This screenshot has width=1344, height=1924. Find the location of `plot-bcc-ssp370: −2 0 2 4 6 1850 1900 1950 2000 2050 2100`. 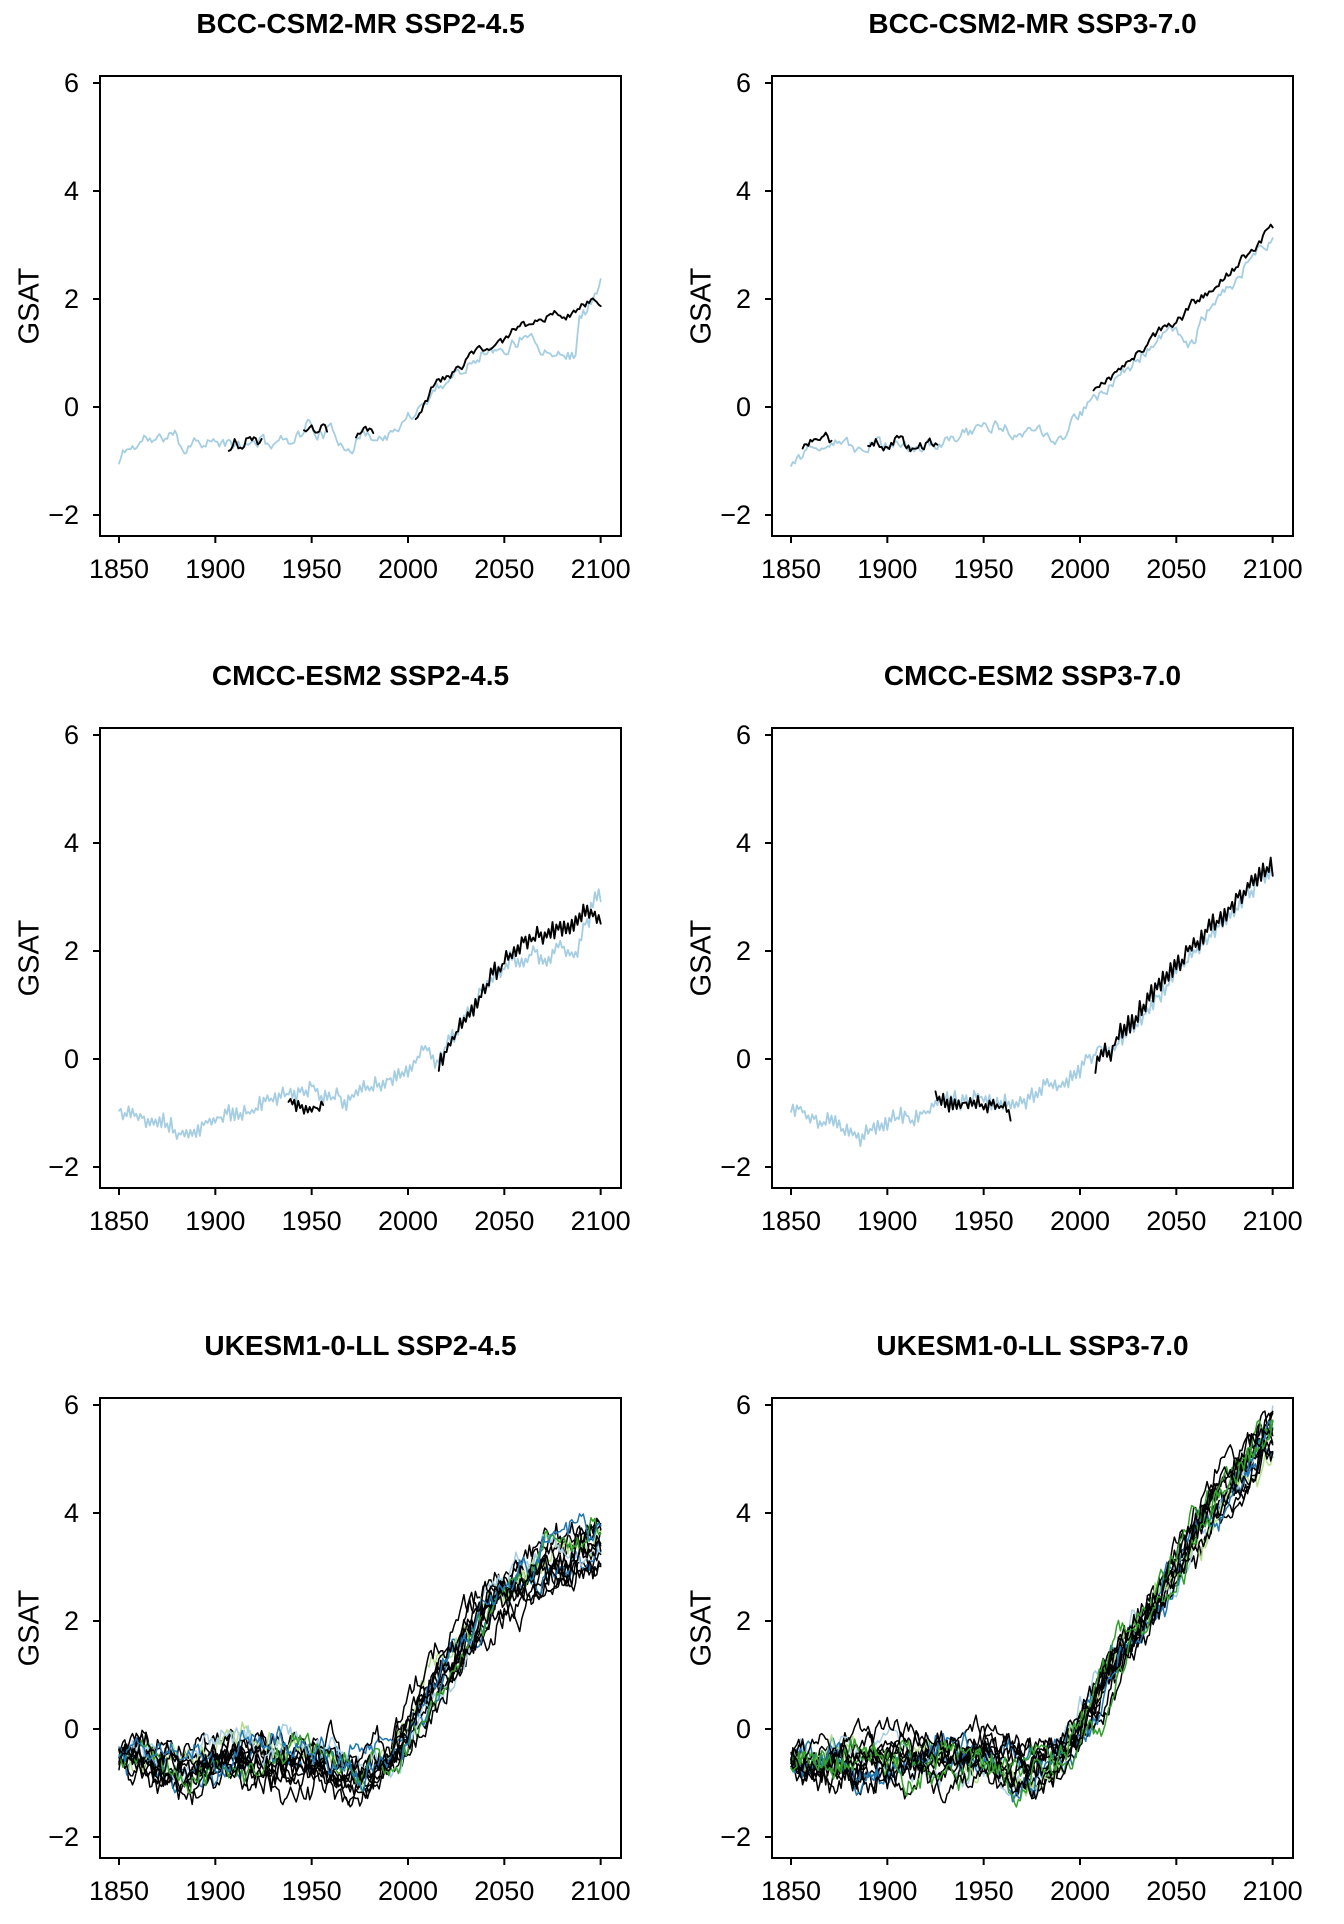

plot-bcc-ssp370: −2 0 2 4 6 1850 1900 1950 2000 2050 2100 is located at coordinates (1011, 326).